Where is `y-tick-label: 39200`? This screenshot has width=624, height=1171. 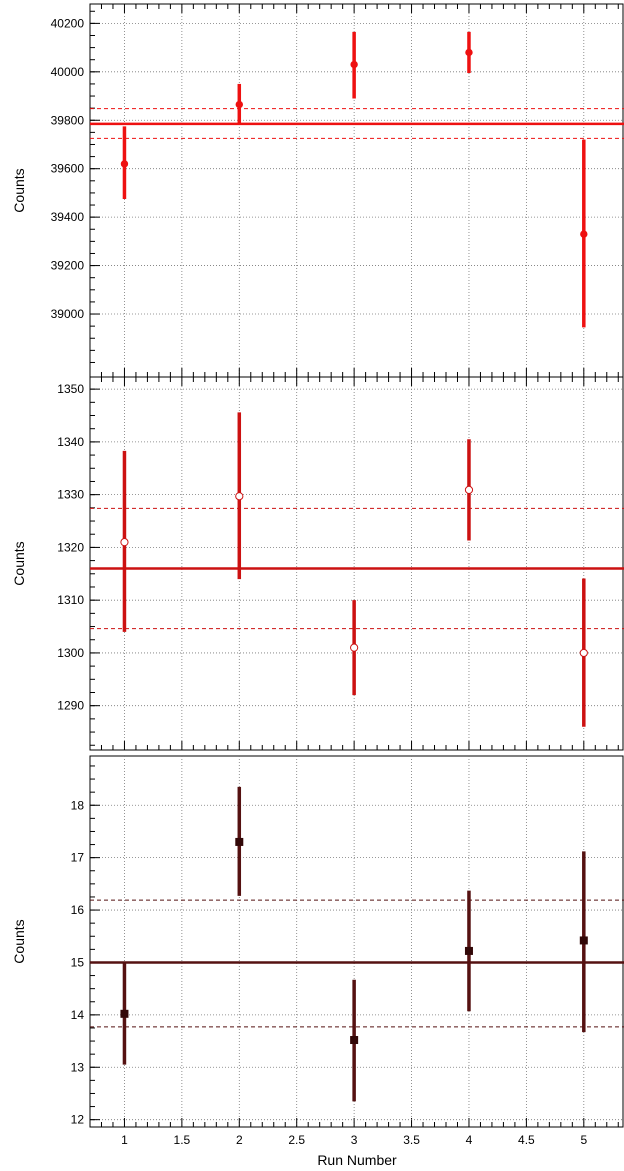
y-tick-label: 39200 is located at coordinates (68, 266).